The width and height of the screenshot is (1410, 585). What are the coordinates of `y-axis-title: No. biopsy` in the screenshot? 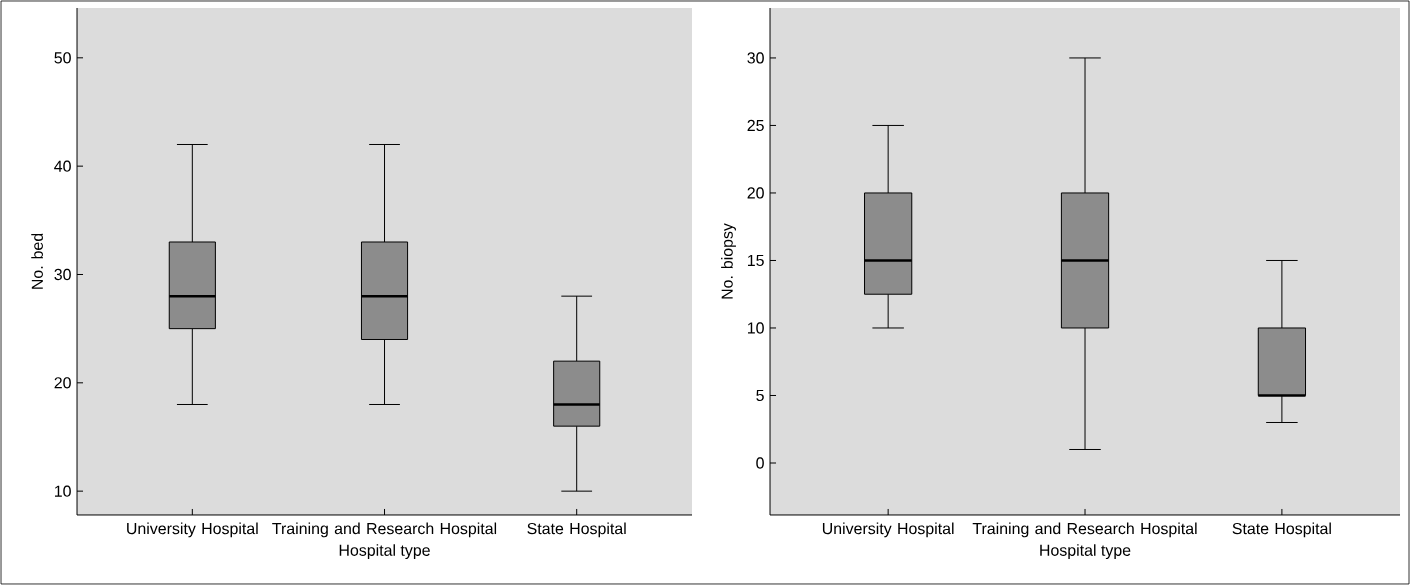 It's located at (728, 261).